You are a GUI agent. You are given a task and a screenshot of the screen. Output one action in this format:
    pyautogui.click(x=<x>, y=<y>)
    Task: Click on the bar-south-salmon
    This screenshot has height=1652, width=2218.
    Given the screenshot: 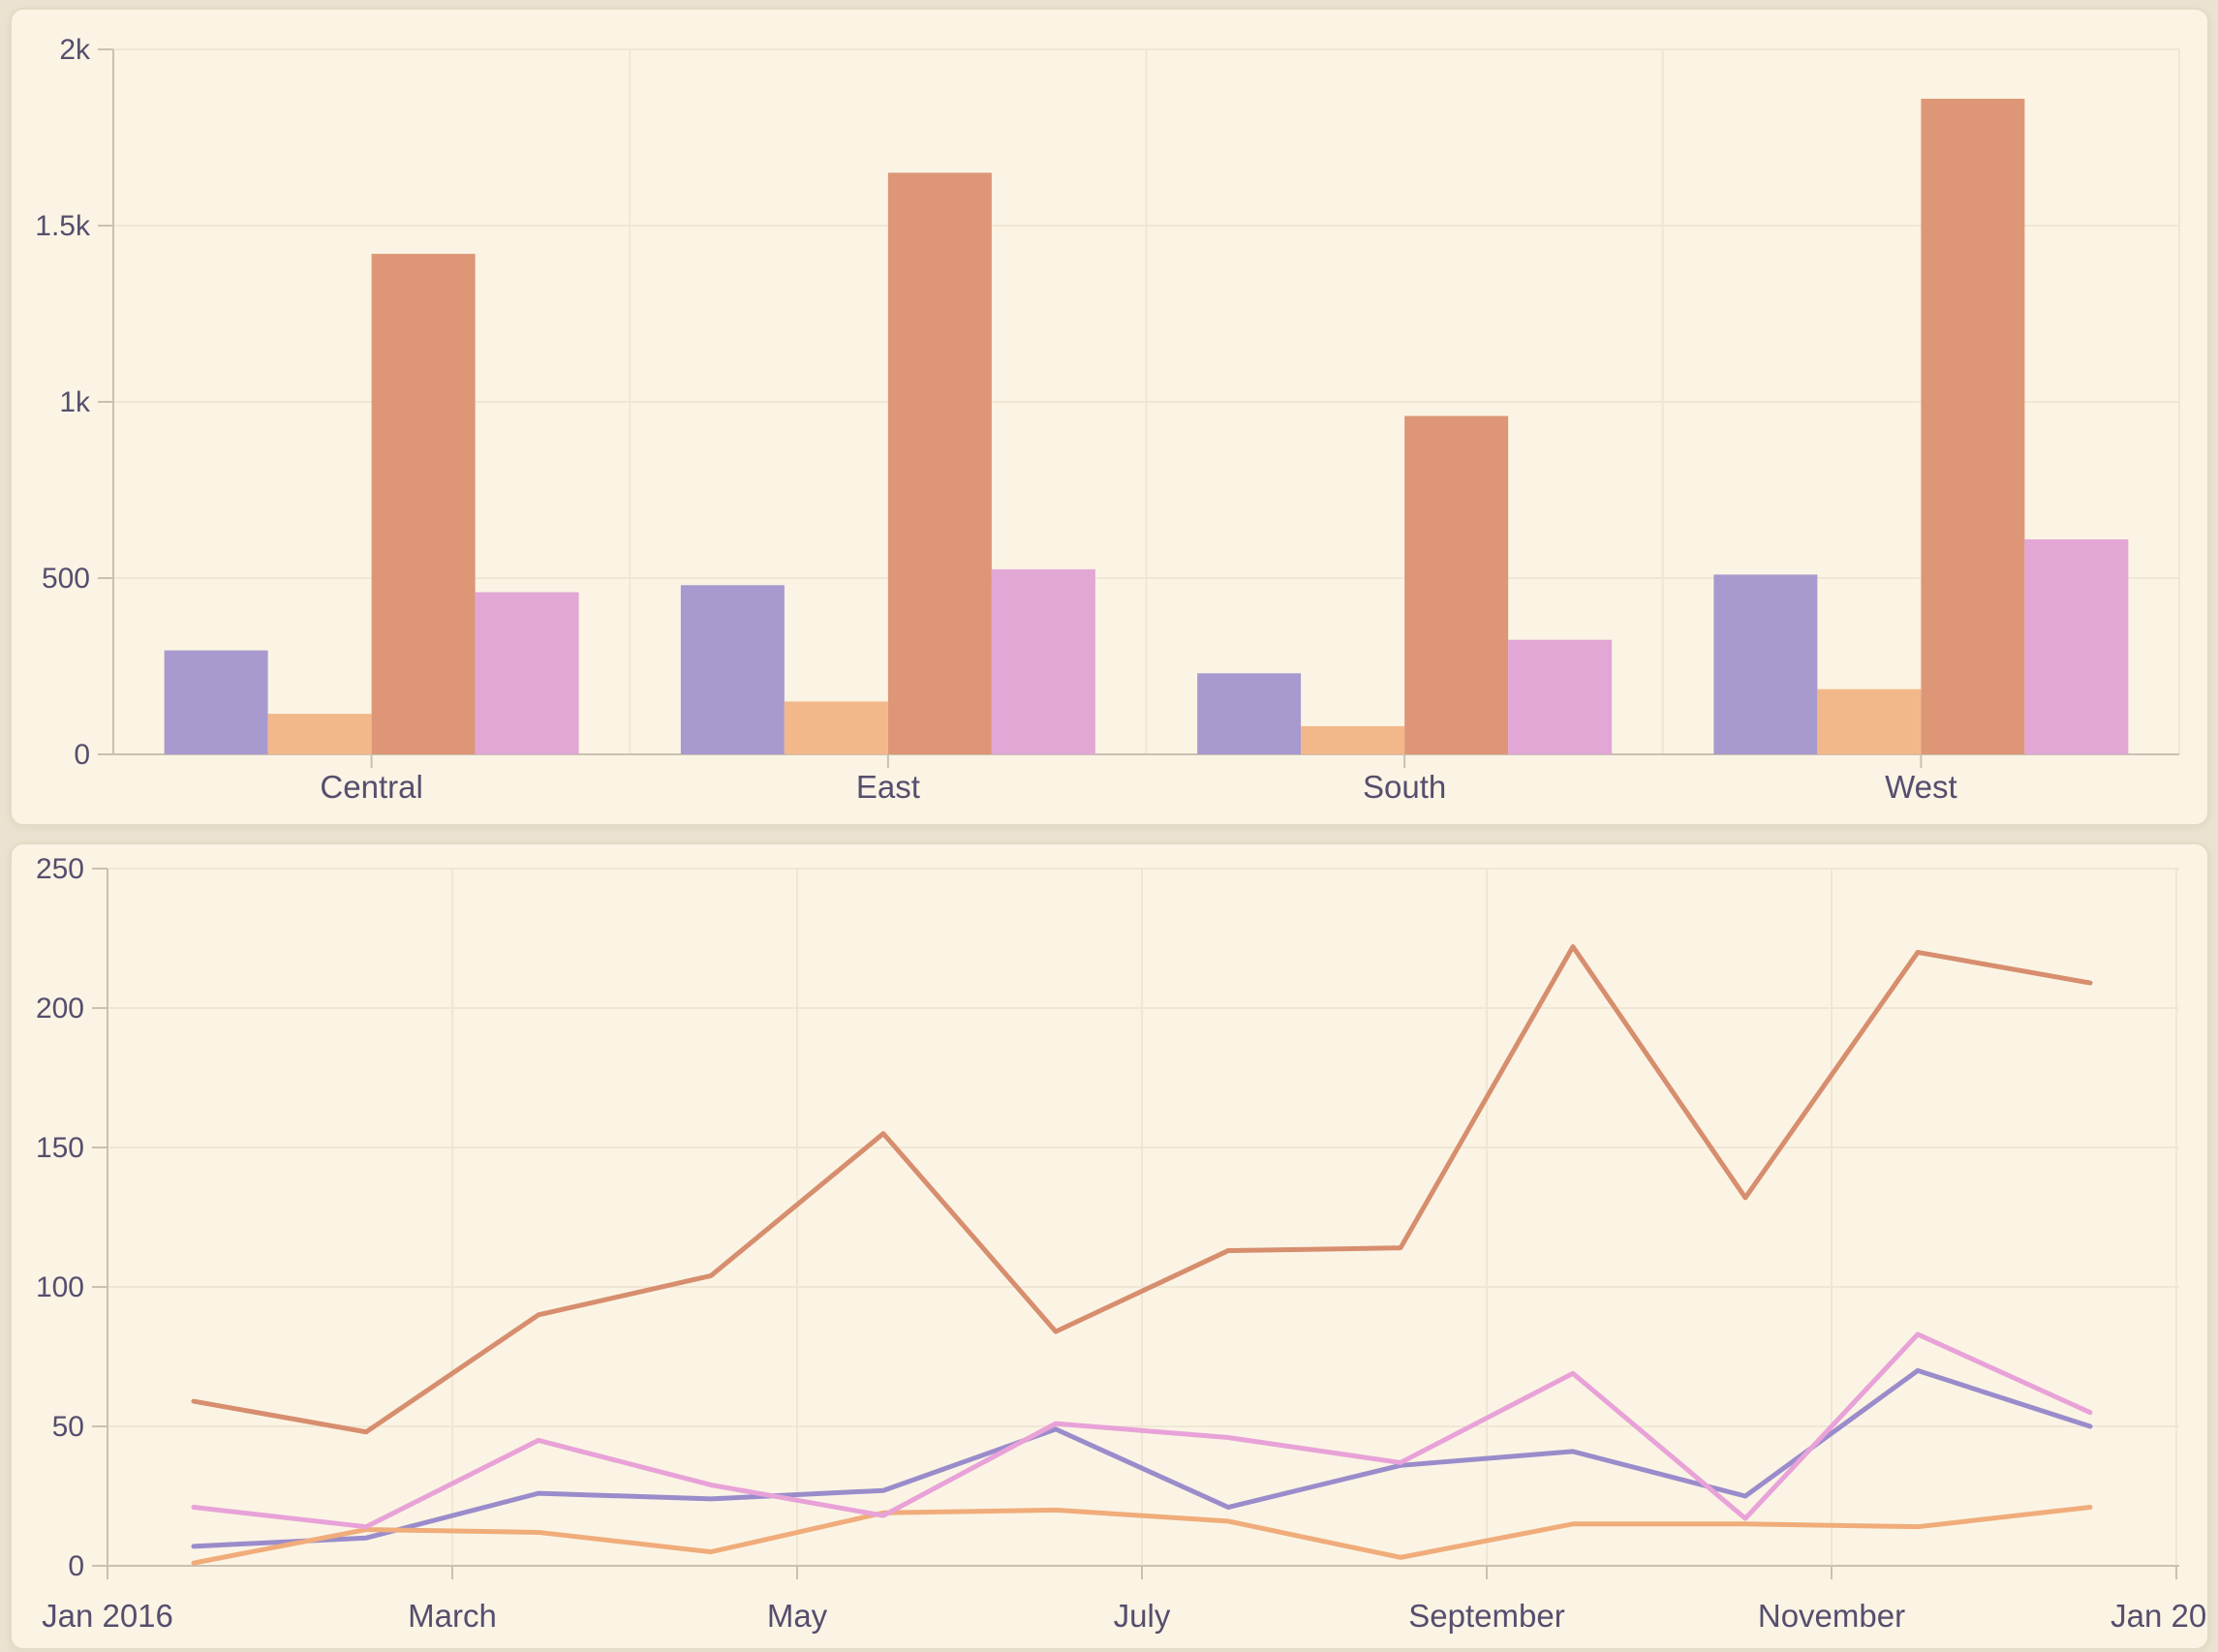 What is the action you would take?
    pyautogui.click(x=1456, y=584)
    